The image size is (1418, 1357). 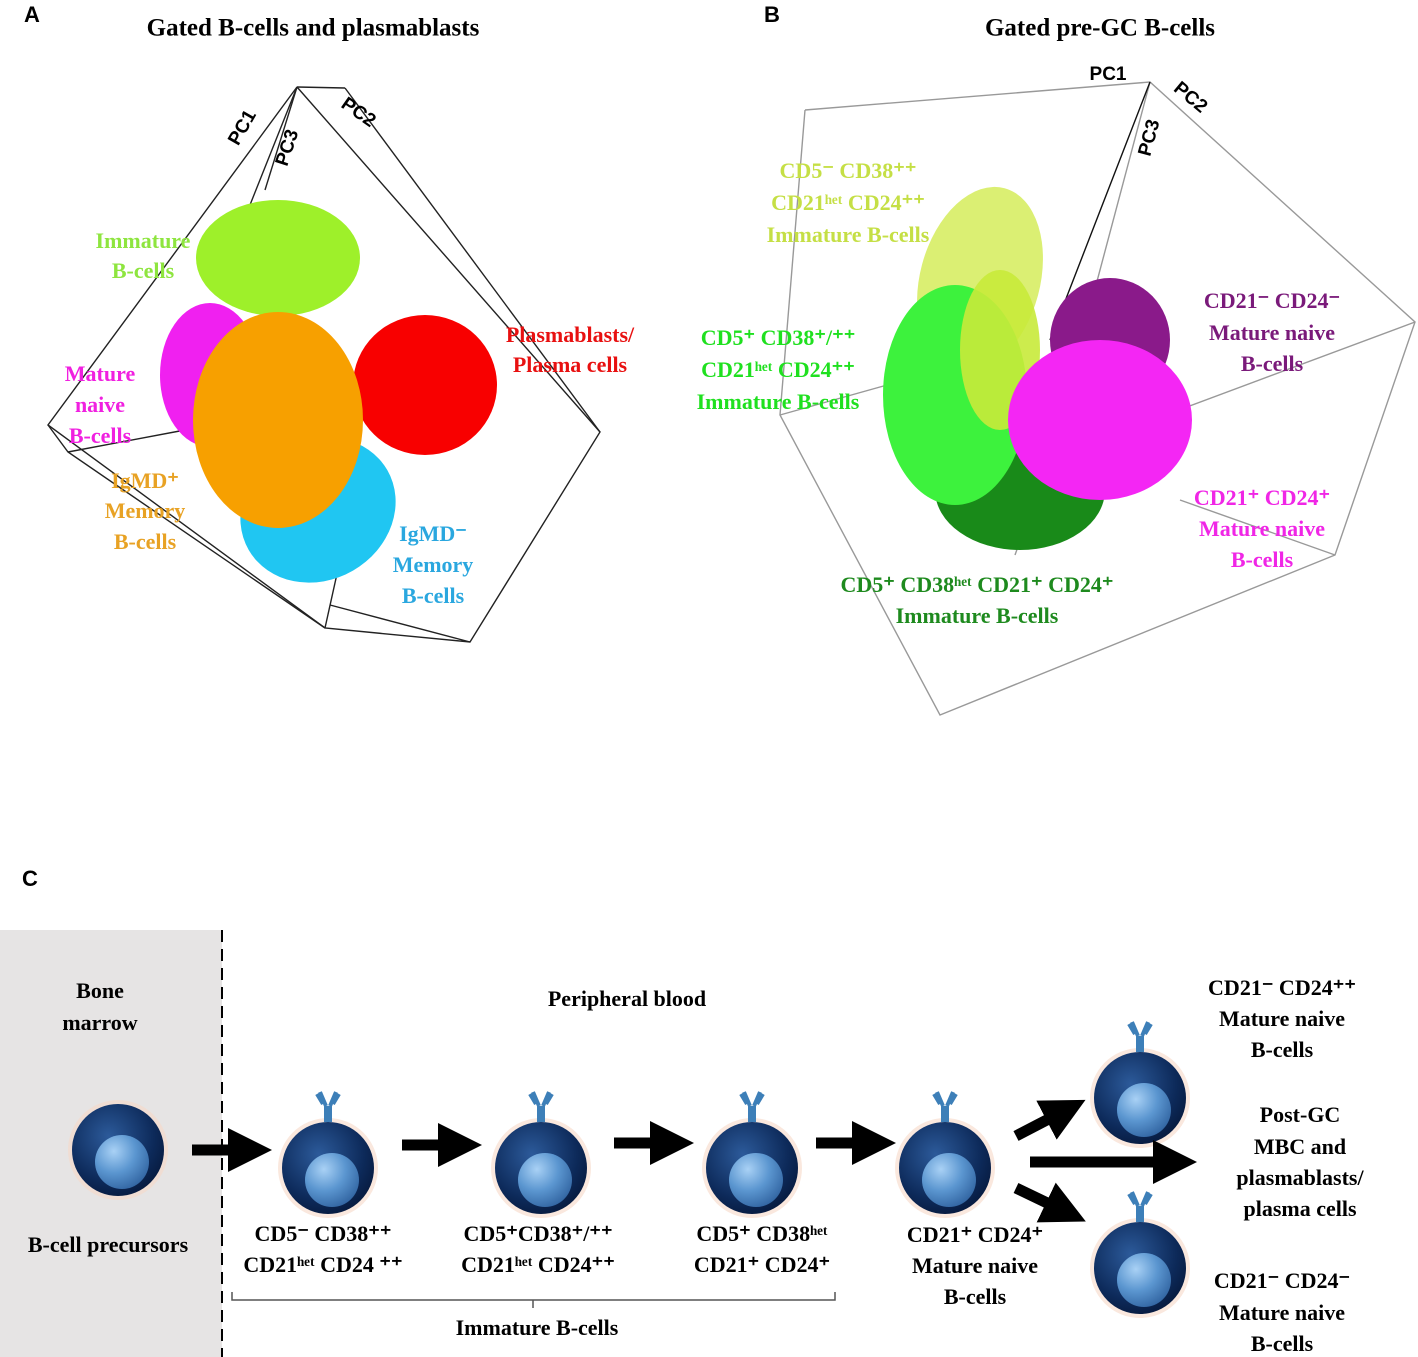 What do you see at coordinates (322, 1264) in the screenshot?
I see `stage-label: CD21ʰᵉᵗ CD24 ⁺⁺` at bounding box center [322, 1264].